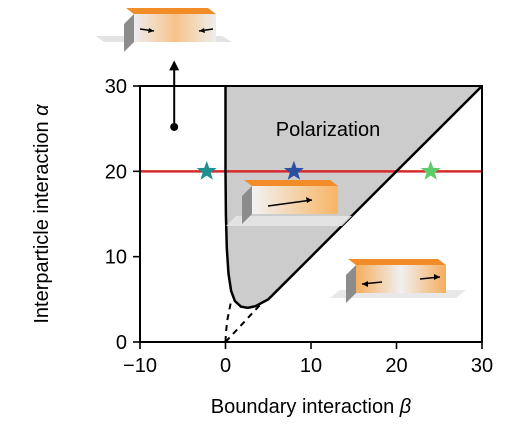 This screenshot has height=440, width=507. What do you see at coordinates (396, 366) in the screenshot?
I see `x-tick-label: 20` at bounding box center [396, 366].